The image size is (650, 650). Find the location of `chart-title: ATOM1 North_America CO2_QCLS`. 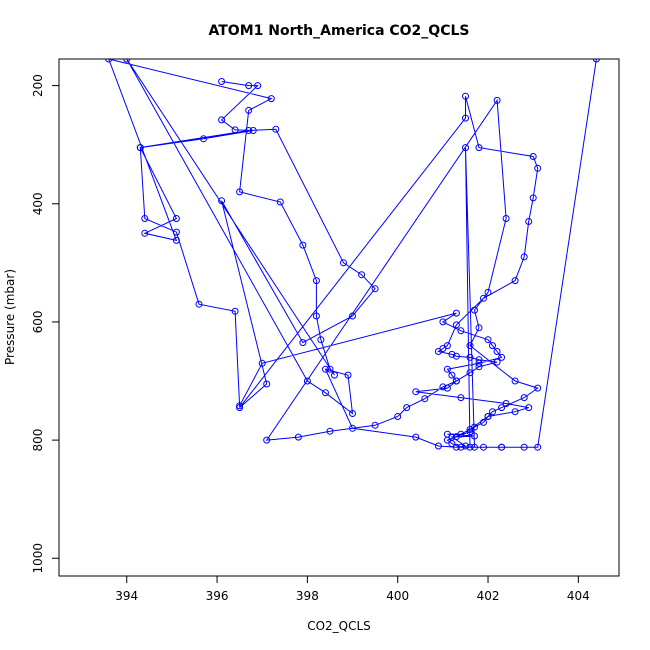

chart-title: ATOM1 North_America CO2_QCLS is located at coordinates (339, 31).